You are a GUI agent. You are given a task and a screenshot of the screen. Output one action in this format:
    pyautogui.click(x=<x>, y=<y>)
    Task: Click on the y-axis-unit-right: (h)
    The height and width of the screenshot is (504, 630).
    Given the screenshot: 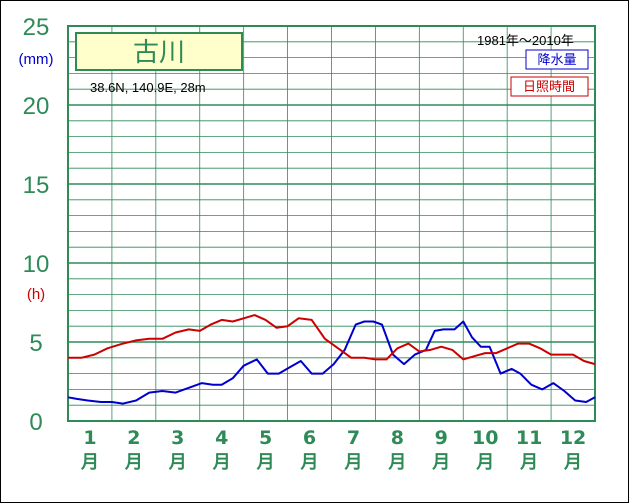 What is the action you would take?
    pyautogui.click(x=36, y=294)
    